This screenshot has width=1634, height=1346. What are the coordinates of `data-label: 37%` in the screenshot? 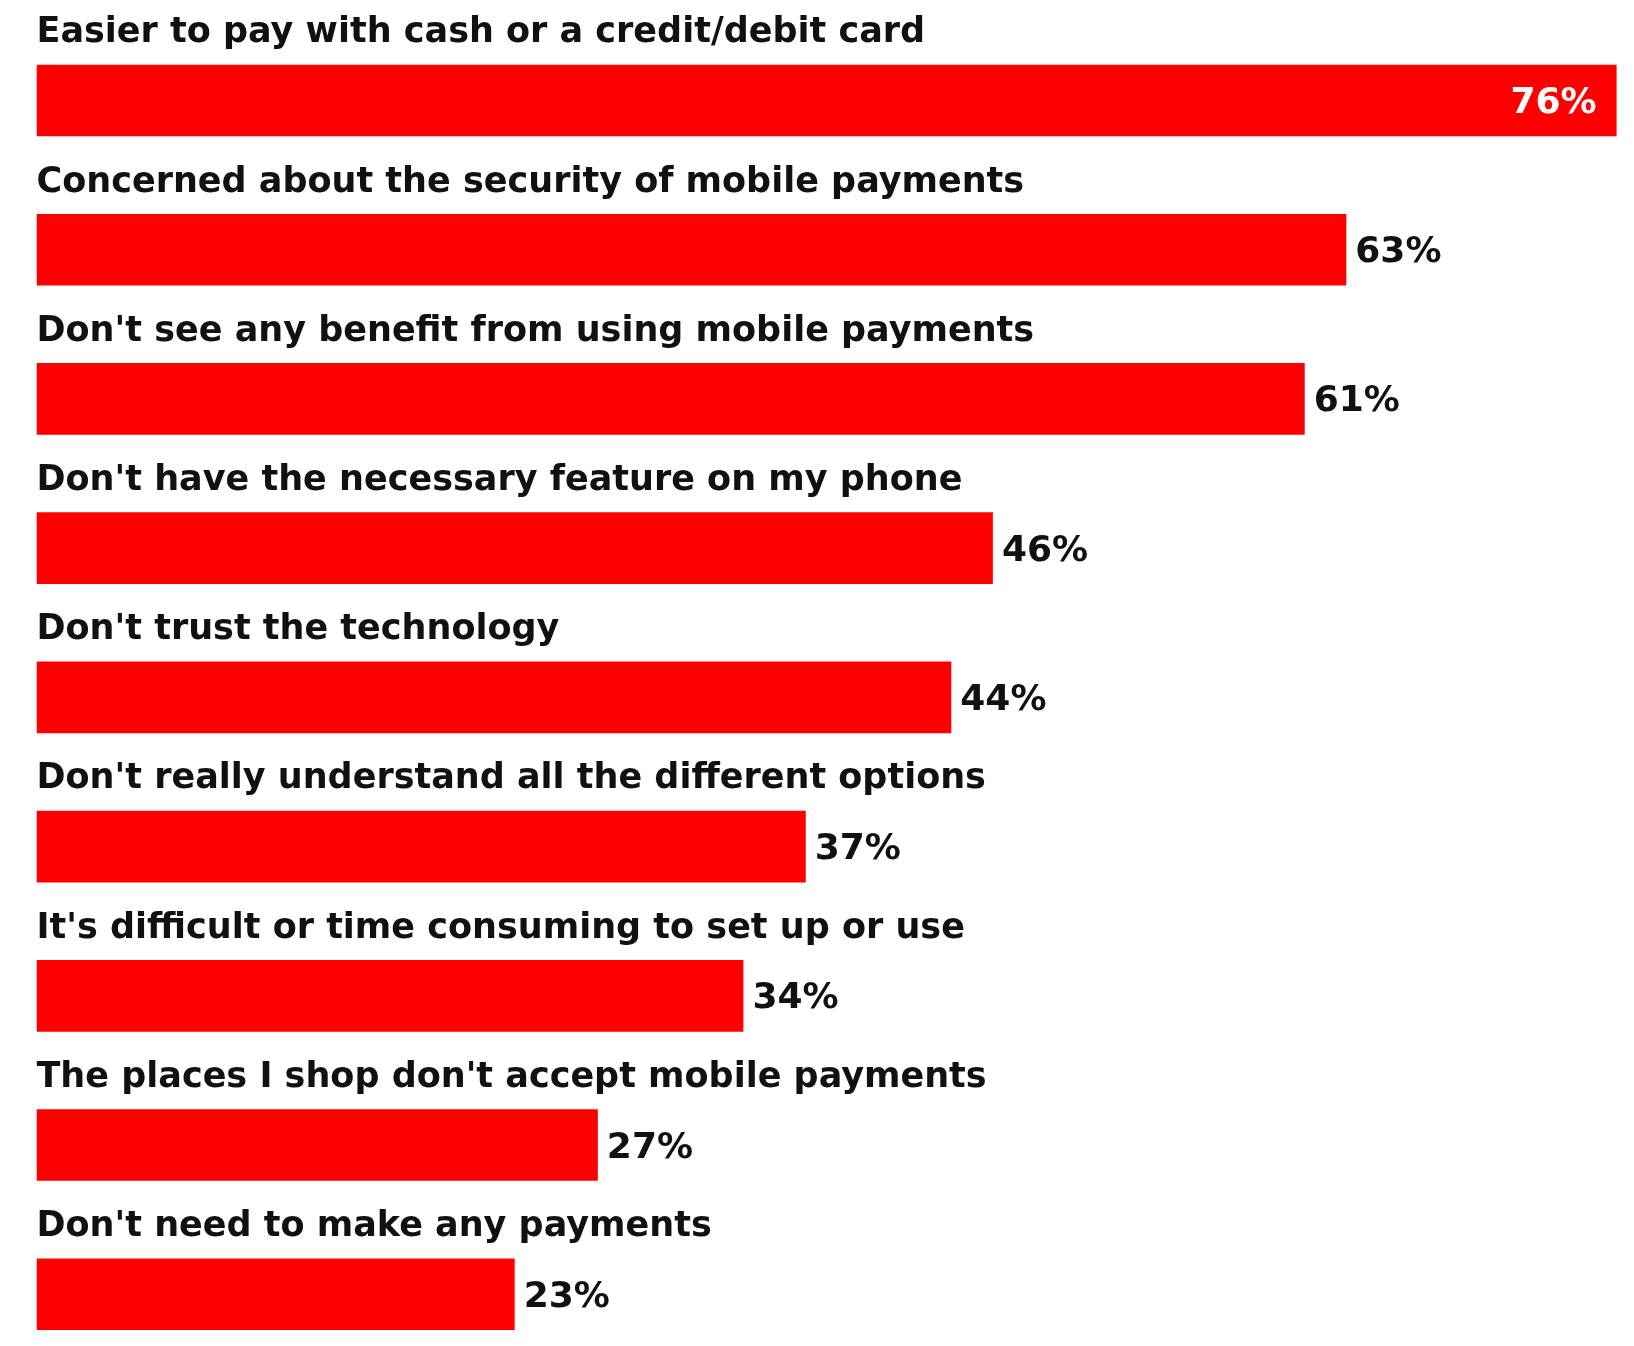 It's located at (857, 847).